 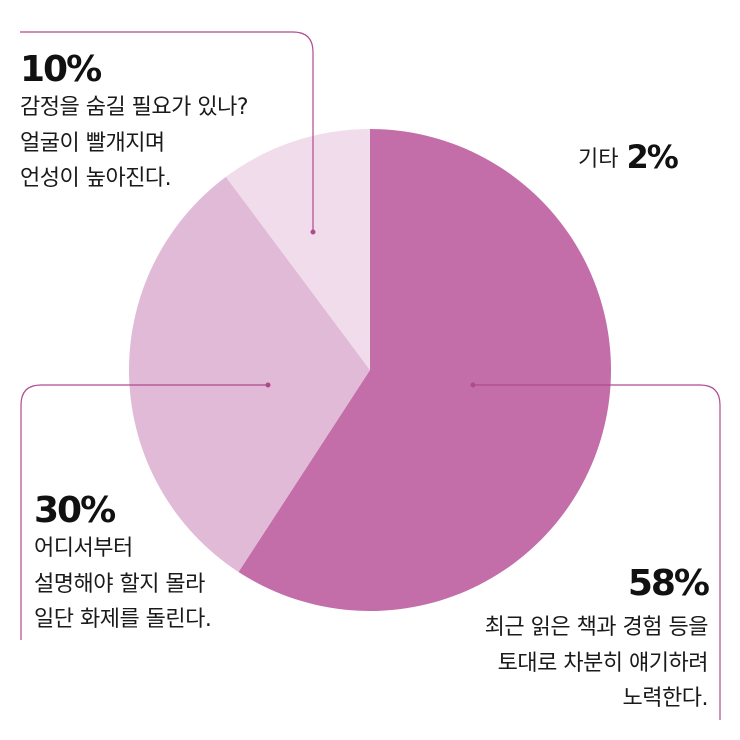 I want to click on annotation-30-line-1: 어디서부터, so click(x=83, y=548).